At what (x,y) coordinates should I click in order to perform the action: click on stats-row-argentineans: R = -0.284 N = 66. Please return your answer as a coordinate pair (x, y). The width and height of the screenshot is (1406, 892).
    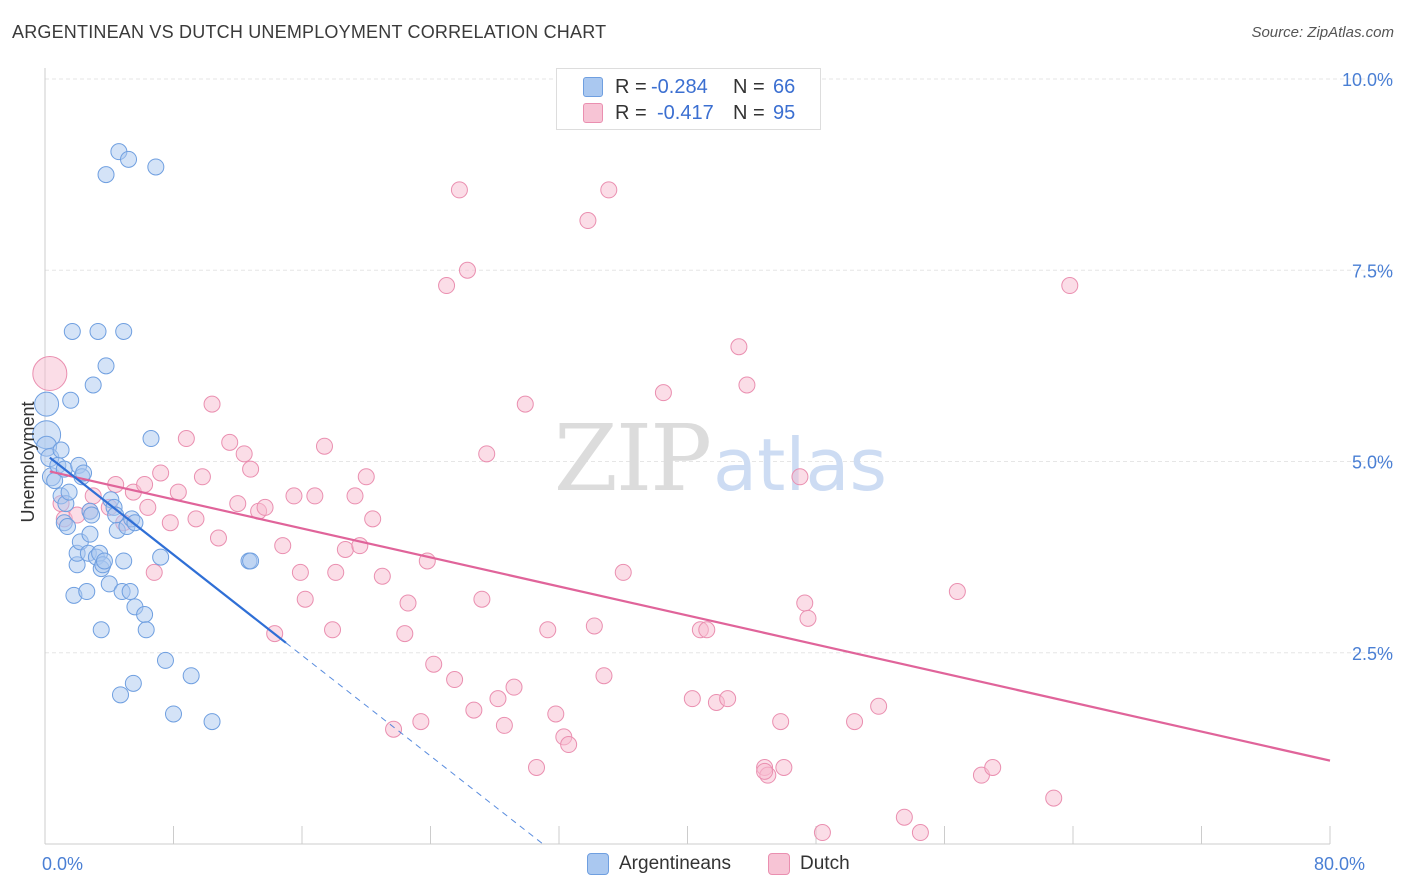
    Looking at the image, I should click on (689, 87).